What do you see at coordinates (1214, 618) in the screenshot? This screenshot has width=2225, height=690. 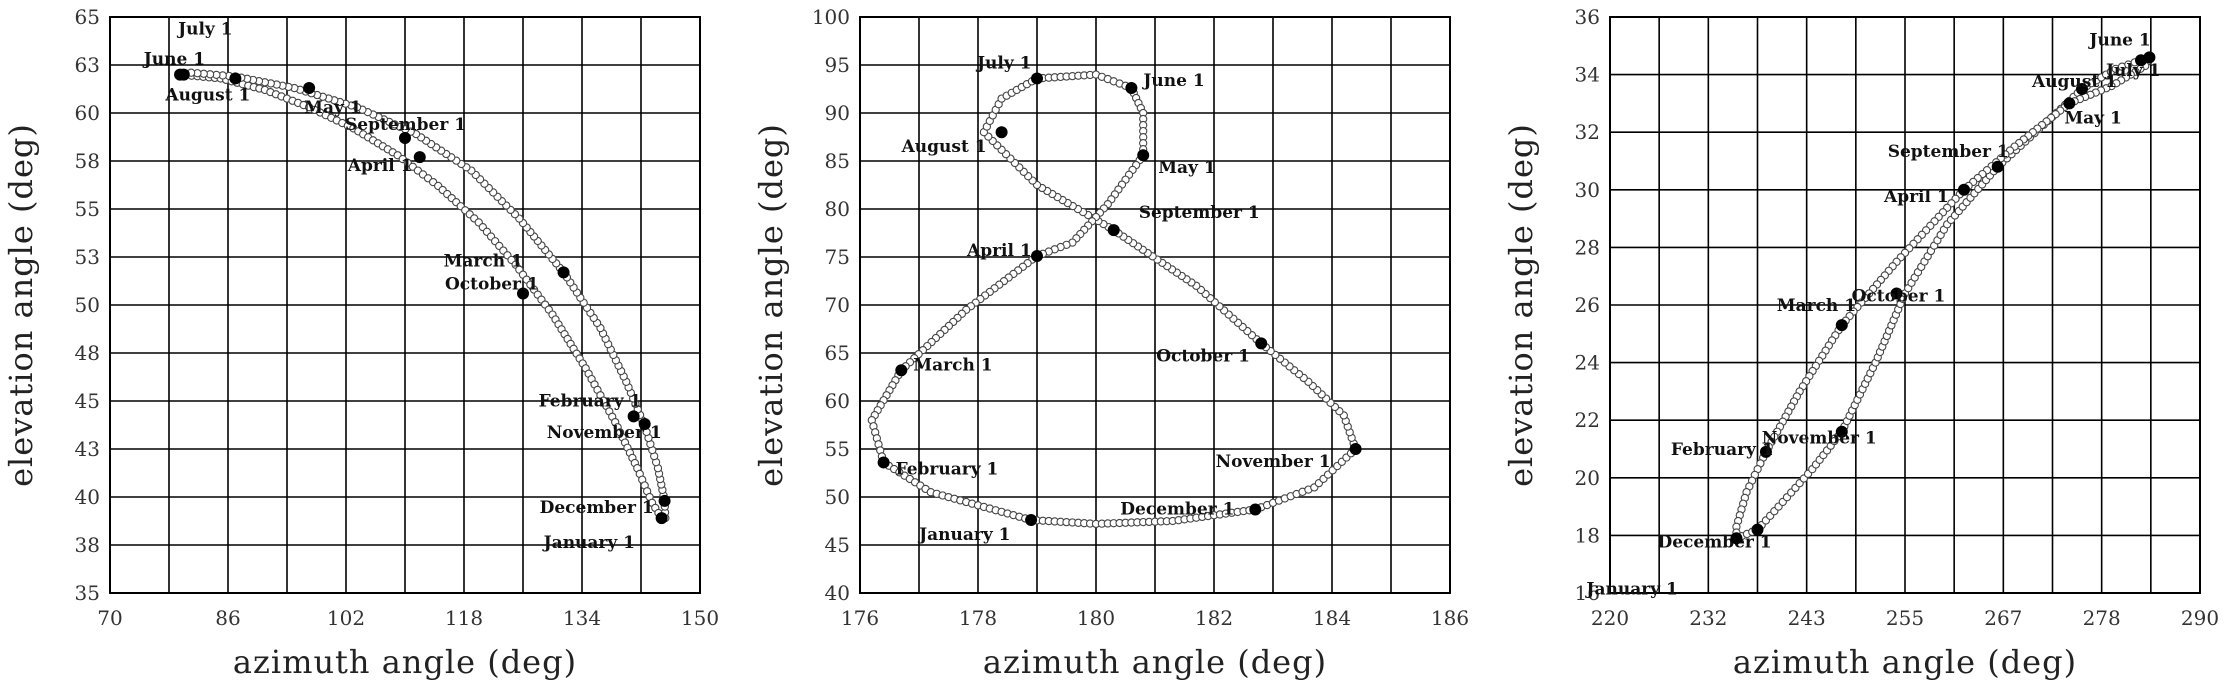 I see `x-tick-label: 182` at bounding box center [1214, 618].